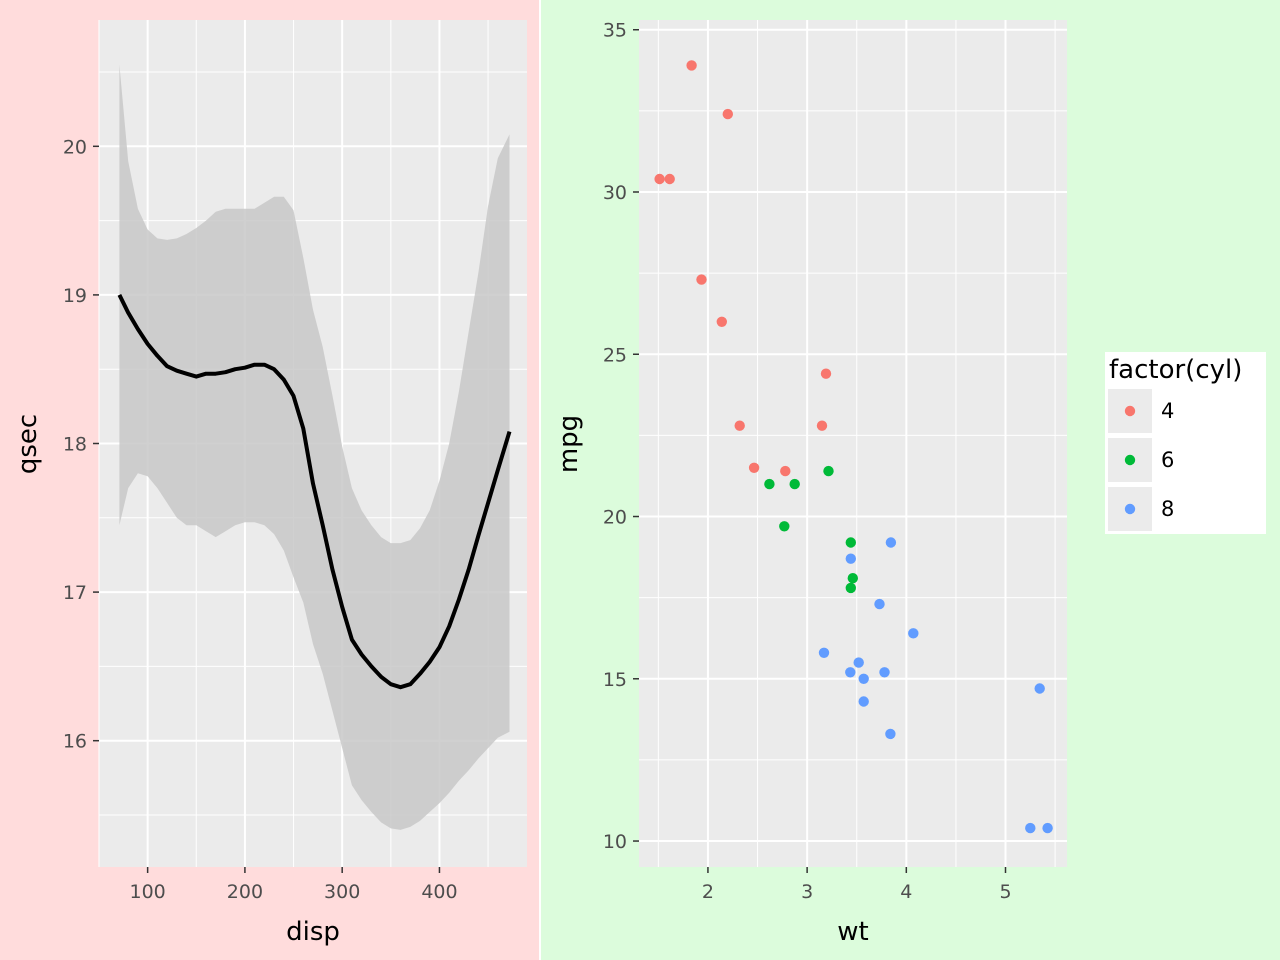  I want to click on left-y-tick-label: 19, so click(75, 296).